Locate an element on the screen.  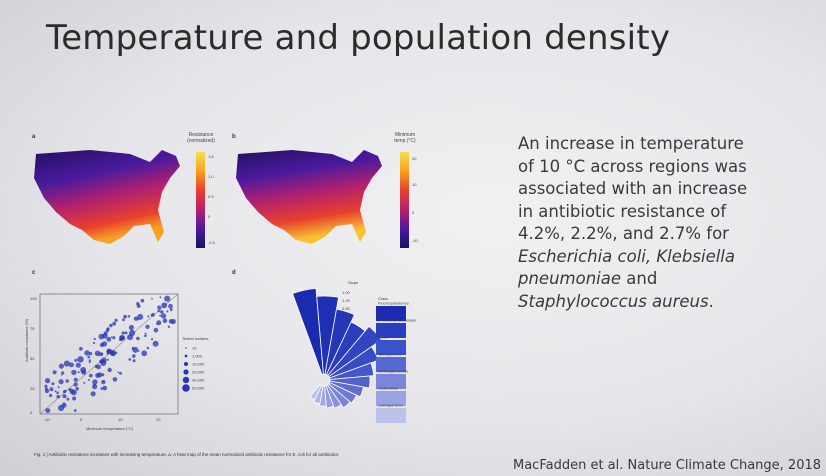
panel-a-tick: -0.5 is located at coordinates (211, 242).